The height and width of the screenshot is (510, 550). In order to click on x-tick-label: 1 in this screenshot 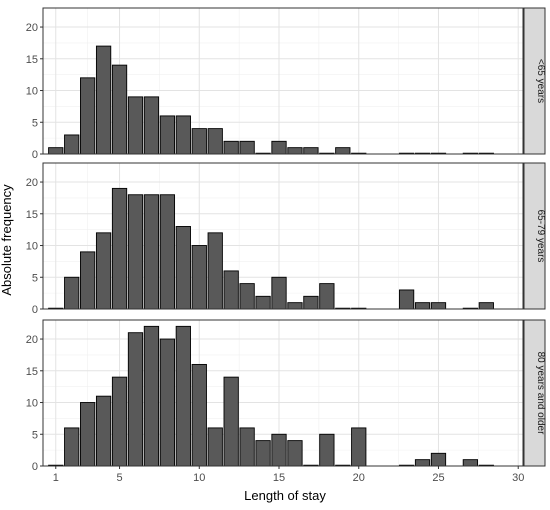, I will do `click(56, 478)`.